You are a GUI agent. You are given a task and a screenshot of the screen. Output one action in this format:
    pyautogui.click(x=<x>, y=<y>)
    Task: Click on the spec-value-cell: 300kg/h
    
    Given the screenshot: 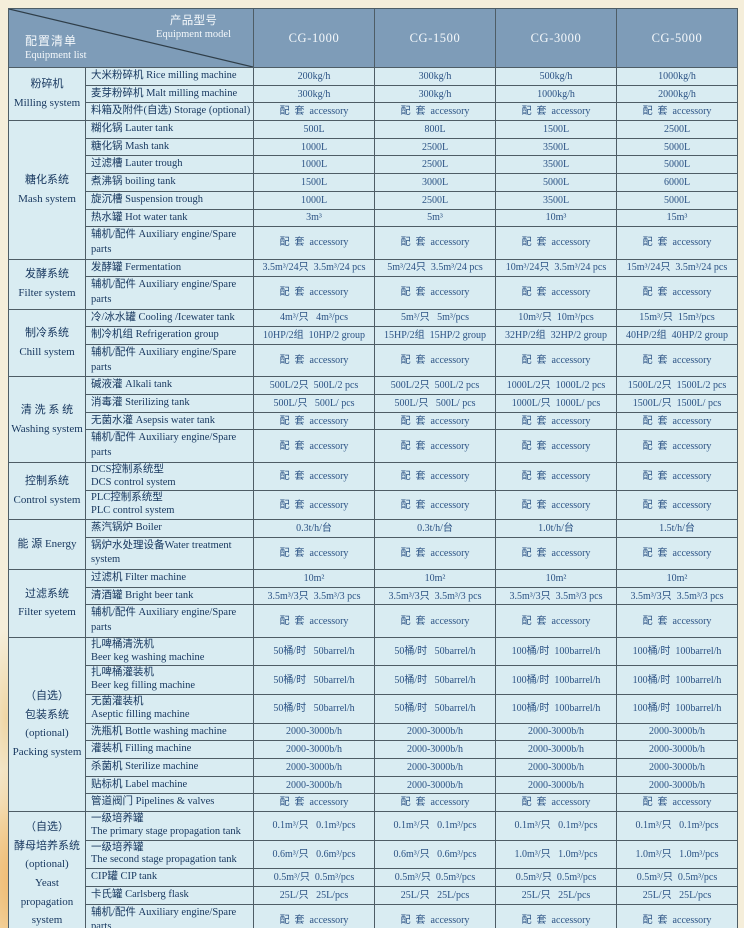 What is the action you would take?
    pyautogui.click(x=435, y=76)
    